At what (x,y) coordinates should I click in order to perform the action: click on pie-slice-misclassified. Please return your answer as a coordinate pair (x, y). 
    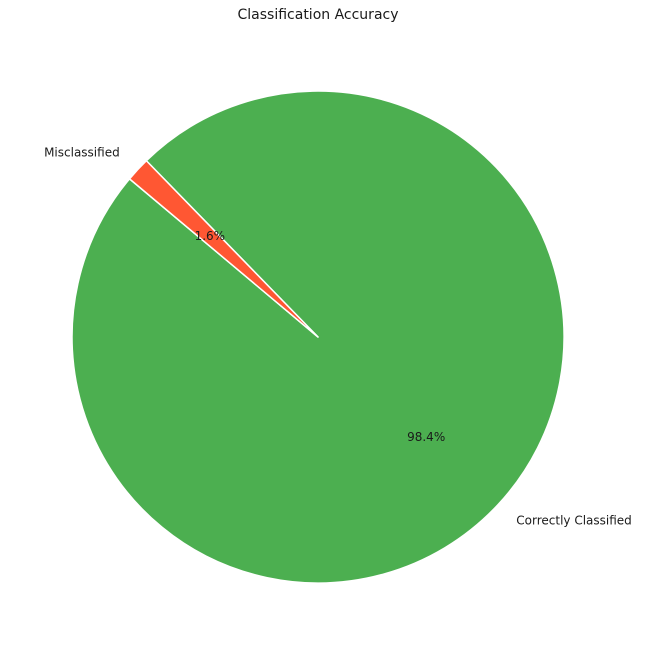
    Looking at the image, I should click on (223, 249).